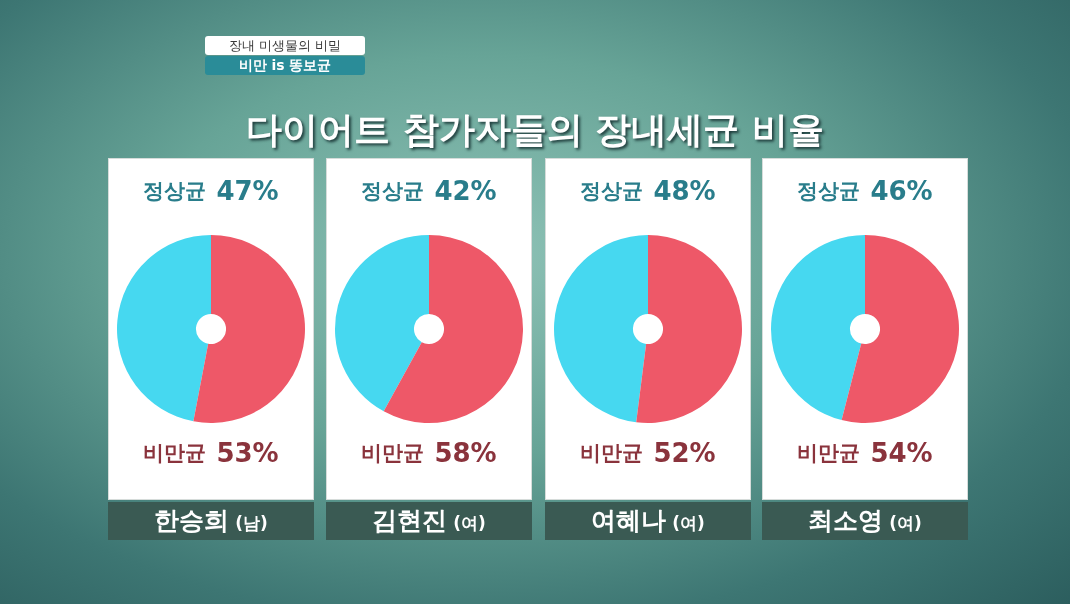  What do you see at coordinates (648, 520) in the screenshot?
I see `text: 여혜나 (여)` at bounding box center [648, 520].